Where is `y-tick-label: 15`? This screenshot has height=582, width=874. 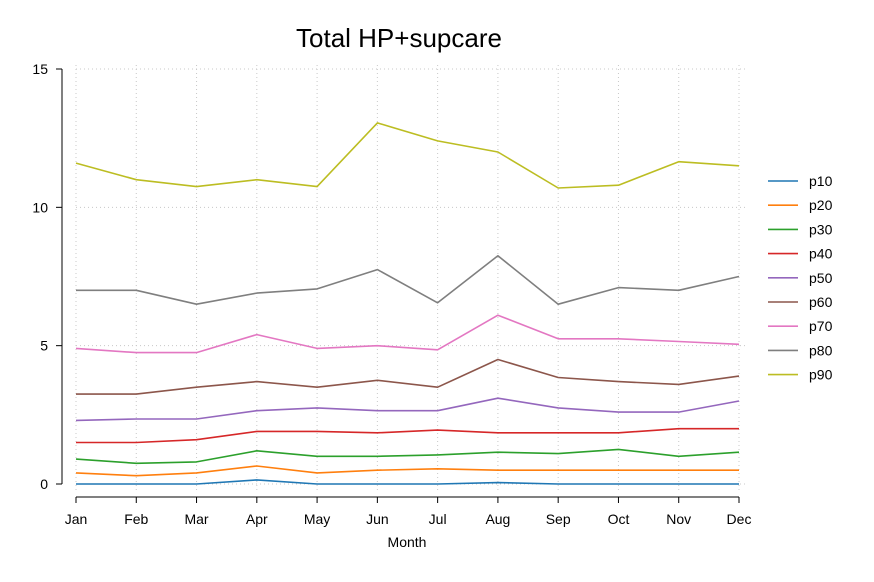 y-tick-label: 15 is located at coordinates (40, 69).